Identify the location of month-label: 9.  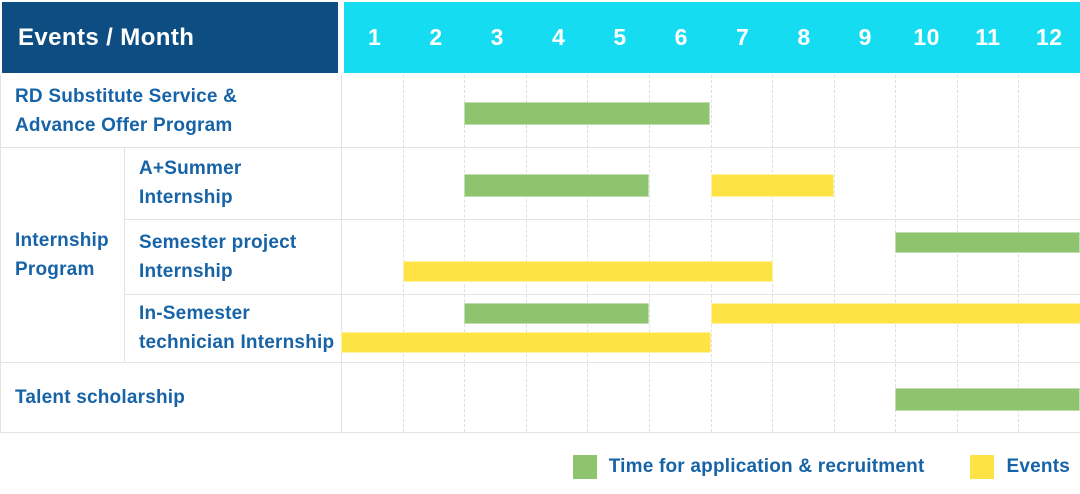
(865, 37).